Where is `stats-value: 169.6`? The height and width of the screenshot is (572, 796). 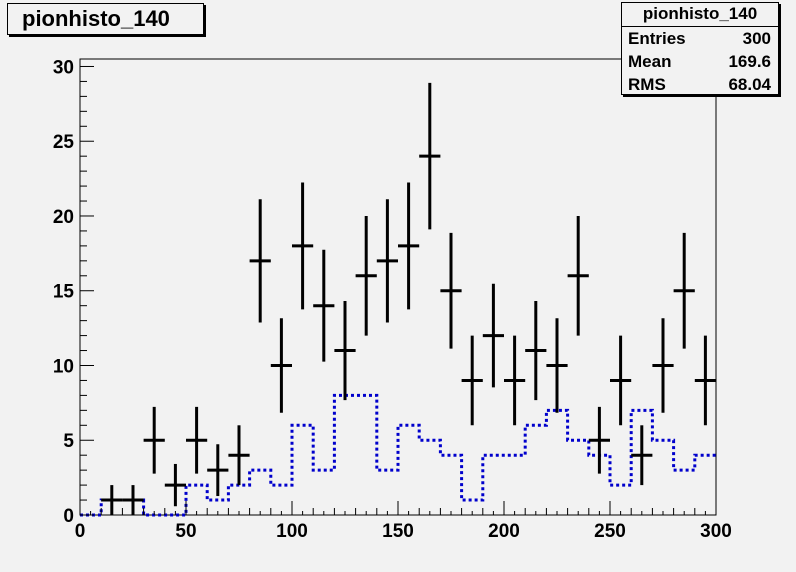
stats-value: 169.6 is located at coordinates (749, 61).